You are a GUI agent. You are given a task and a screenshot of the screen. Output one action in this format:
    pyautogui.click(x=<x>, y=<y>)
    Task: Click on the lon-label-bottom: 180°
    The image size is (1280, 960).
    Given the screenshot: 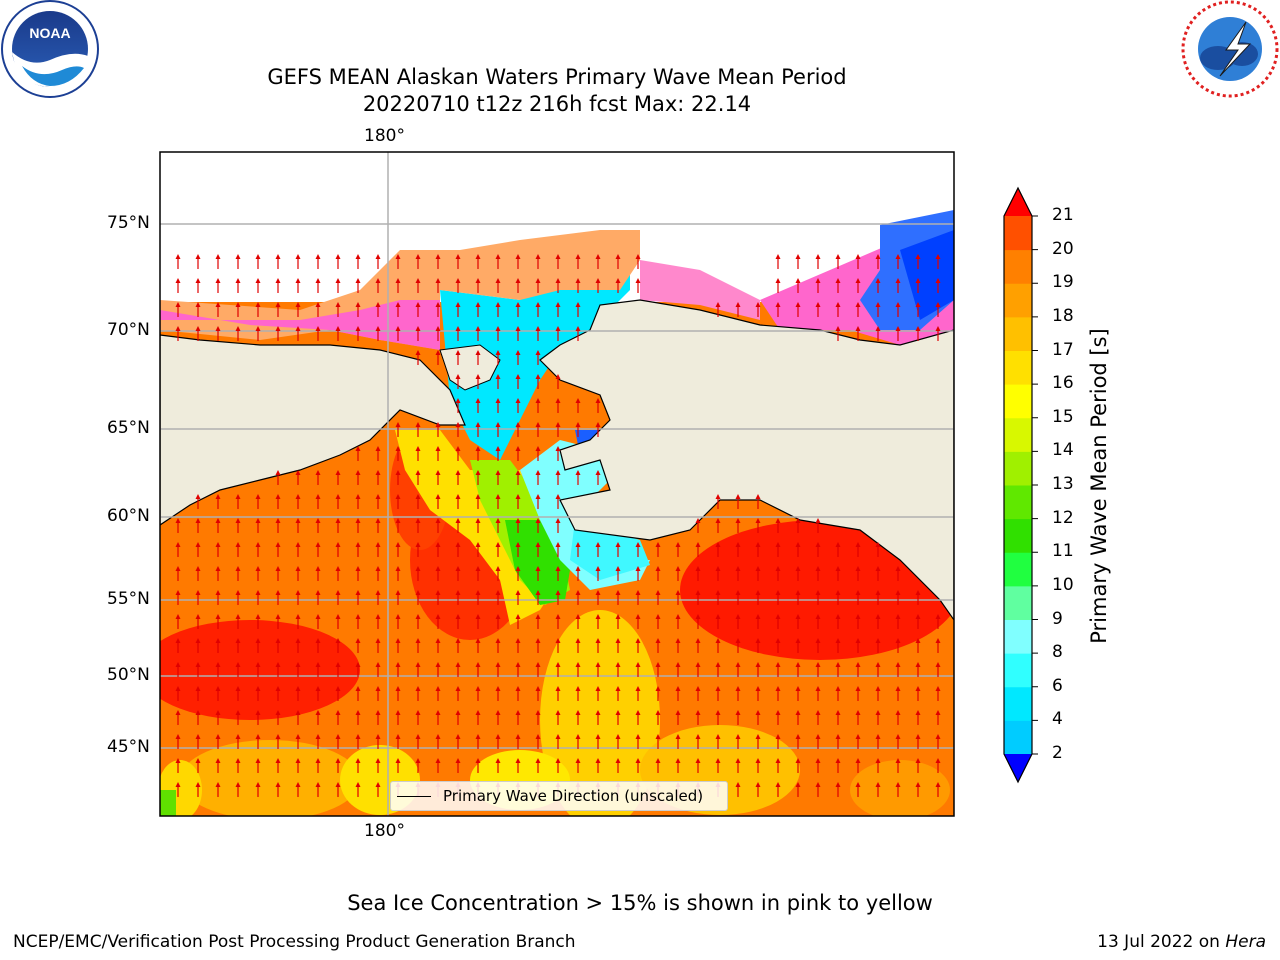 What is the action you would take?
    pyautogui.click(x=384, y=831)
    